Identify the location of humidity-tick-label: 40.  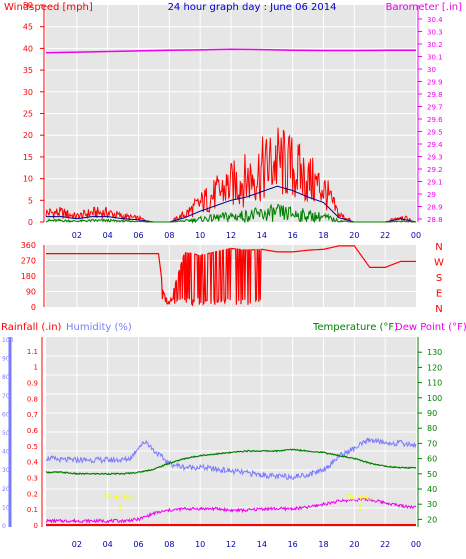
(6, 452).